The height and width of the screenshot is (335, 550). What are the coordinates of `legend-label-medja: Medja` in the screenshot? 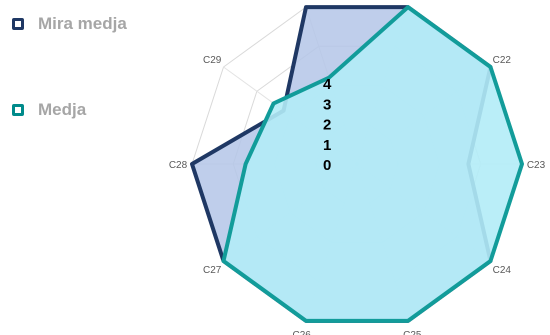 It's located at (62, 109).